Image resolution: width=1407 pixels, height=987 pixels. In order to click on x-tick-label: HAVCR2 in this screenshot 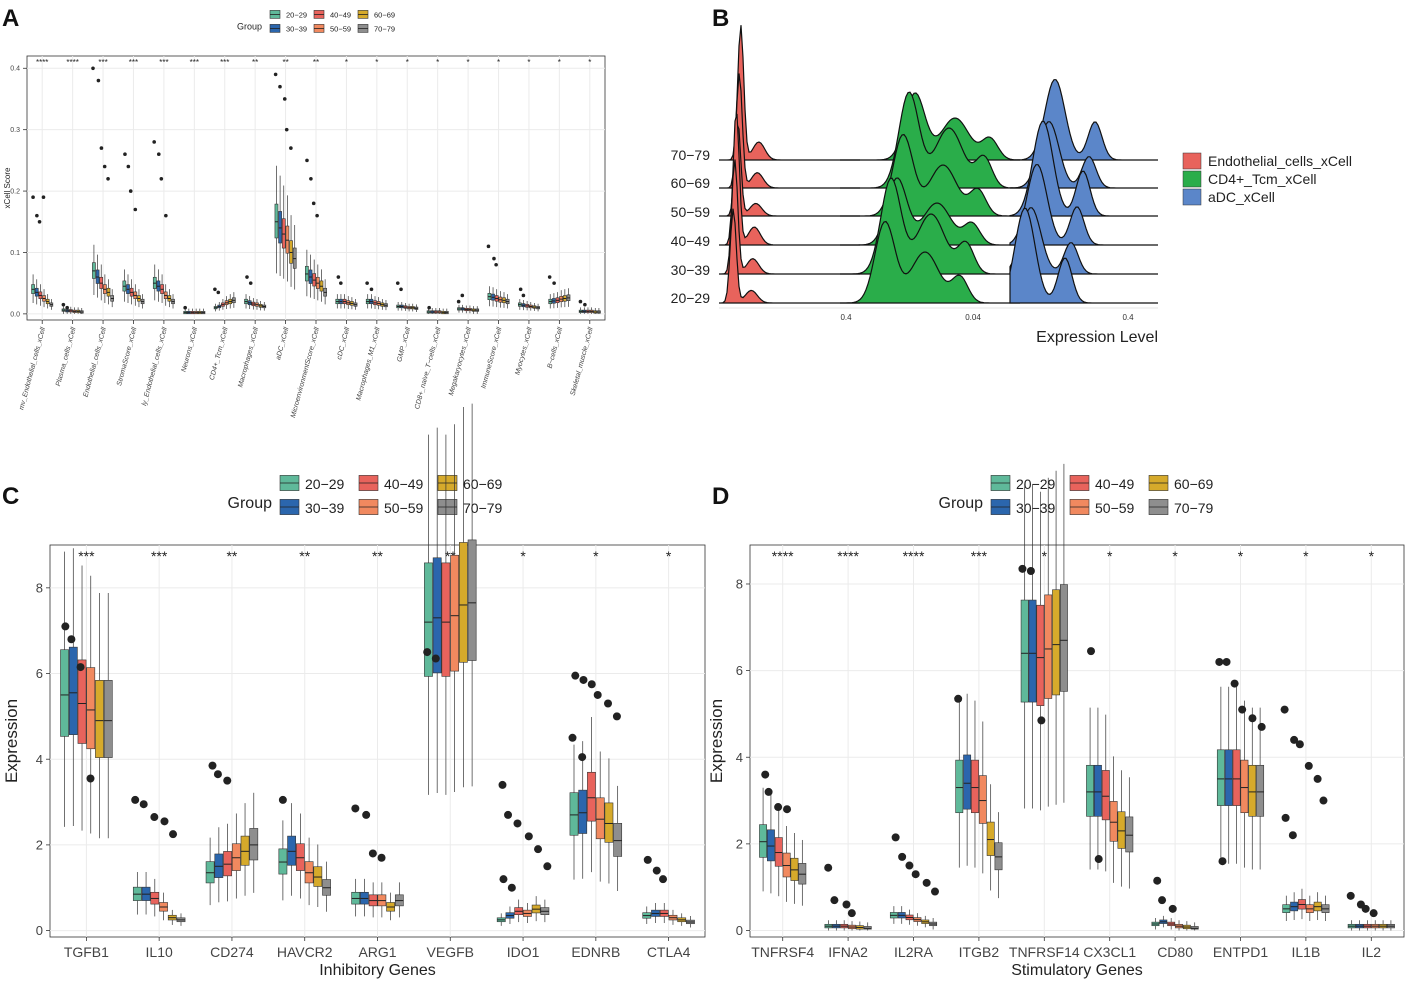, I will do `click(305, 952)`.